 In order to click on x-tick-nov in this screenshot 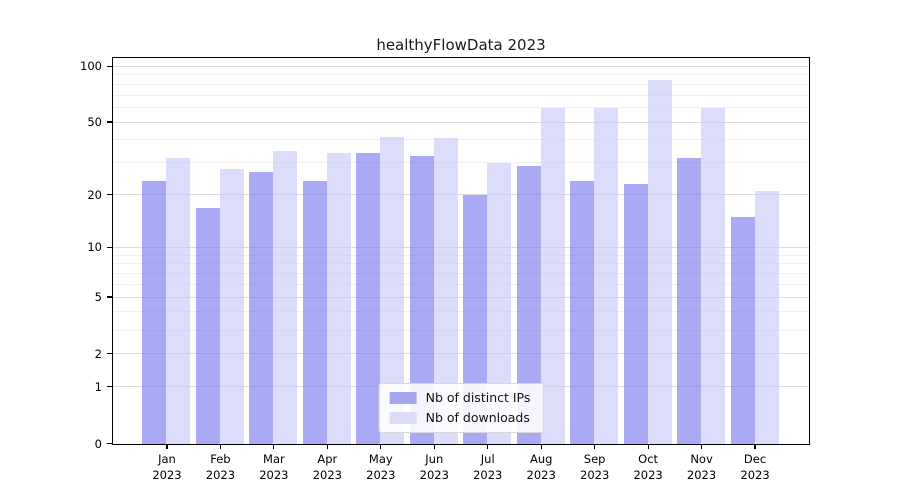, I will do `click(701, 447)`.